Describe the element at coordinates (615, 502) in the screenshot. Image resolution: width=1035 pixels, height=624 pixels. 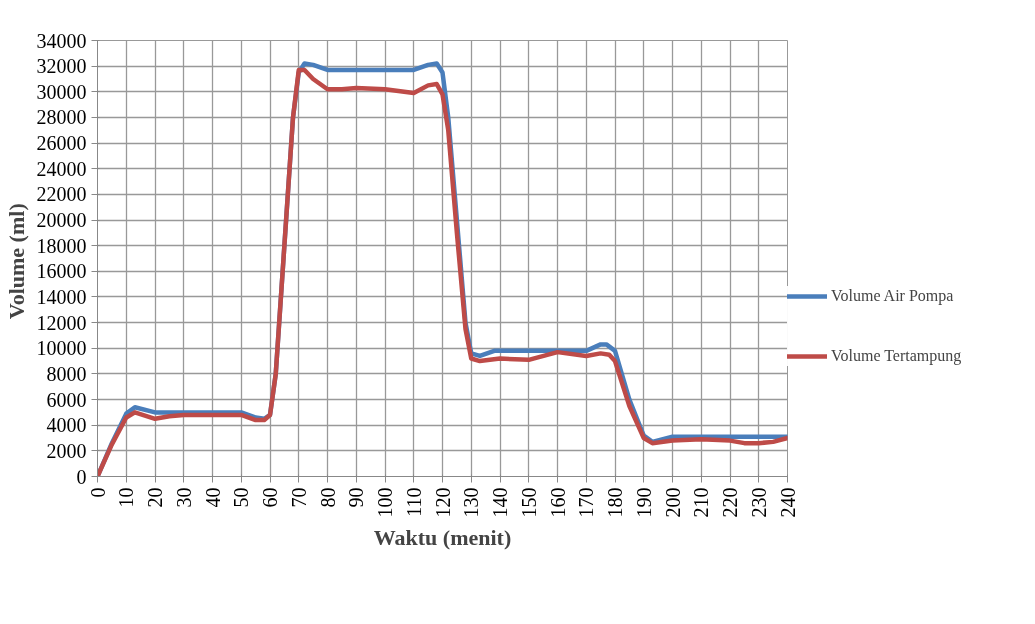
I see `x-tick-label: 180` at that location.